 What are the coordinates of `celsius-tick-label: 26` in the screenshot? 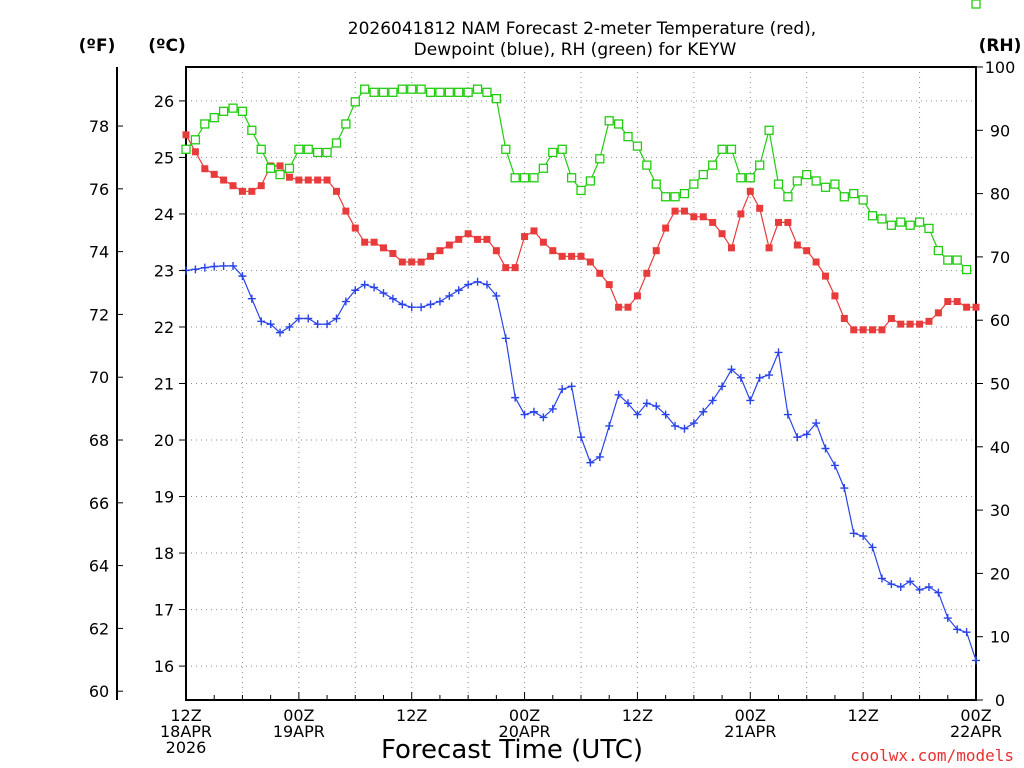 It's located at (164, 101).